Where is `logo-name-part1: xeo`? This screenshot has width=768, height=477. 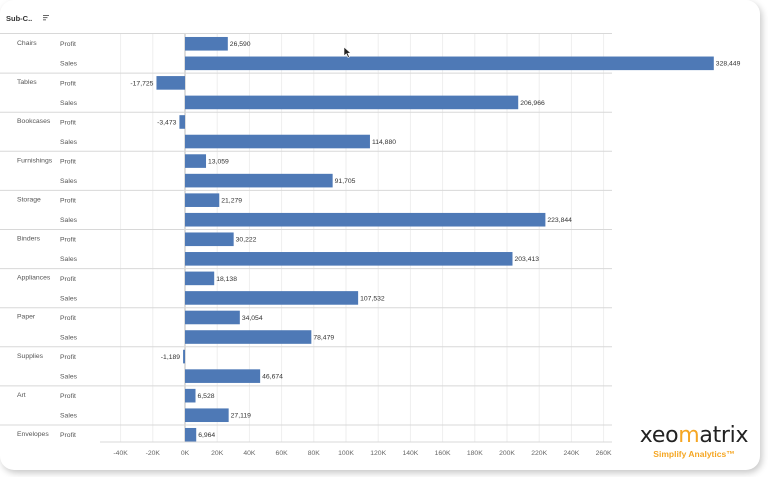 logo-name-part1: xeo is located at coordinates (659, 435).